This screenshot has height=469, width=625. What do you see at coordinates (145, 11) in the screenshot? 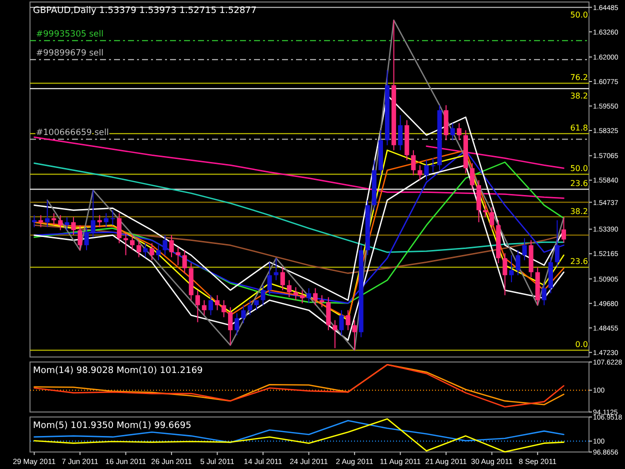
I see `chart-title: GBPAUD,Daily 1.53379 1.53973 1.52715 1.52877` at bounding box center [145, 11].